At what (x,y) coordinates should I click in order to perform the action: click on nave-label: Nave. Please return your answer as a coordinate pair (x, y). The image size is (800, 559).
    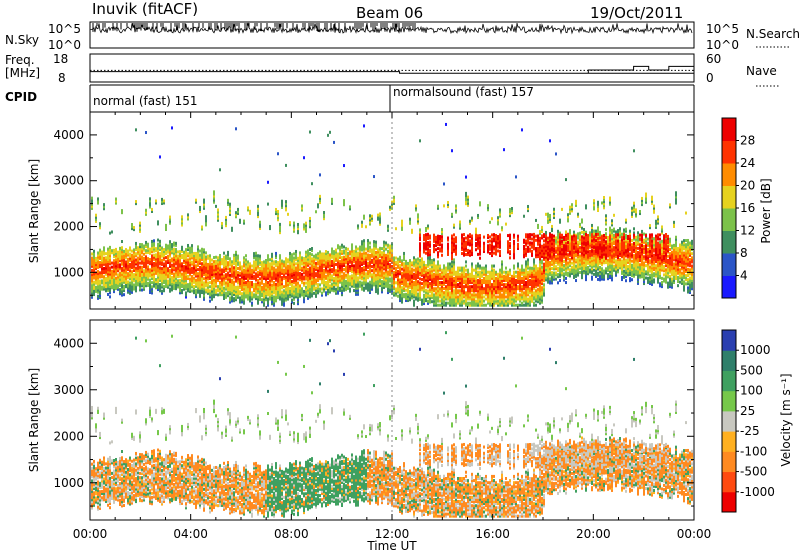
    Looking at the image, I should click on (761, 71).